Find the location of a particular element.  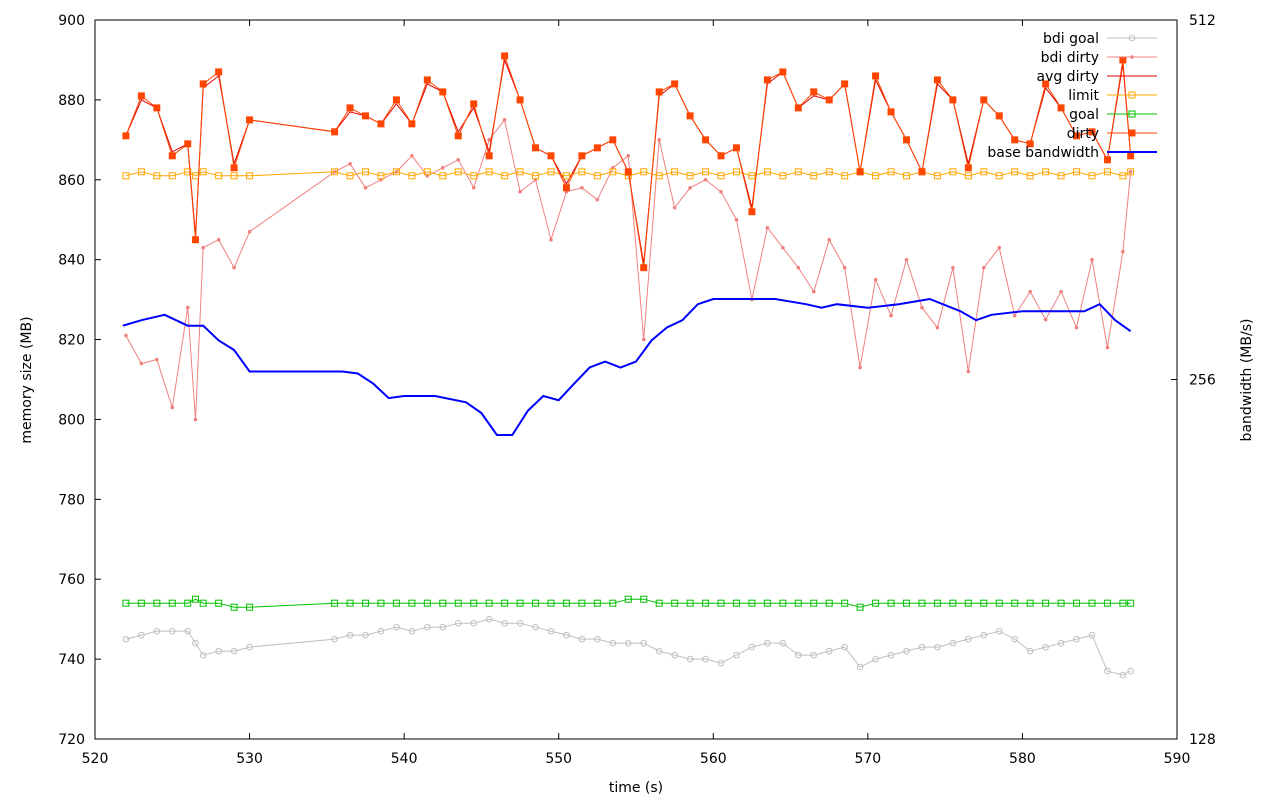

x-tick-label: 560 is located at coordinates (713, 759).